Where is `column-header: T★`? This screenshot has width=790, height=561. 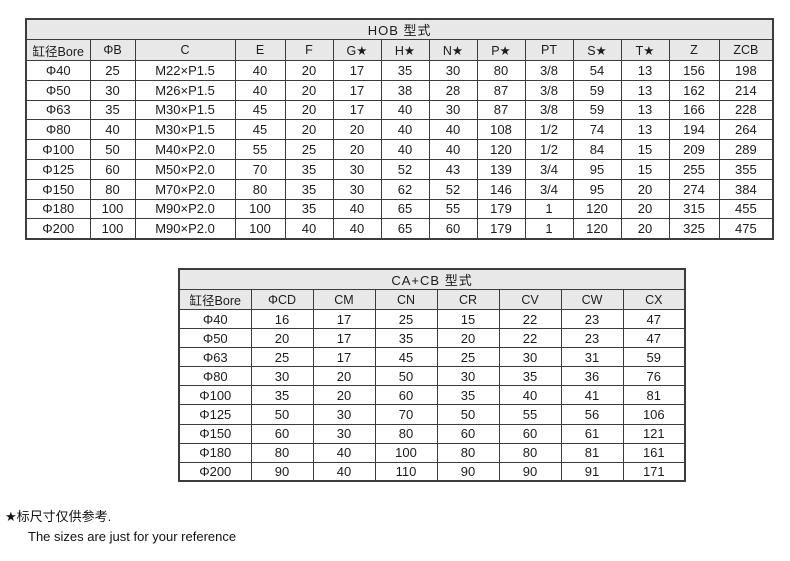
column-header: T★ is located at coordinates (645, 50).